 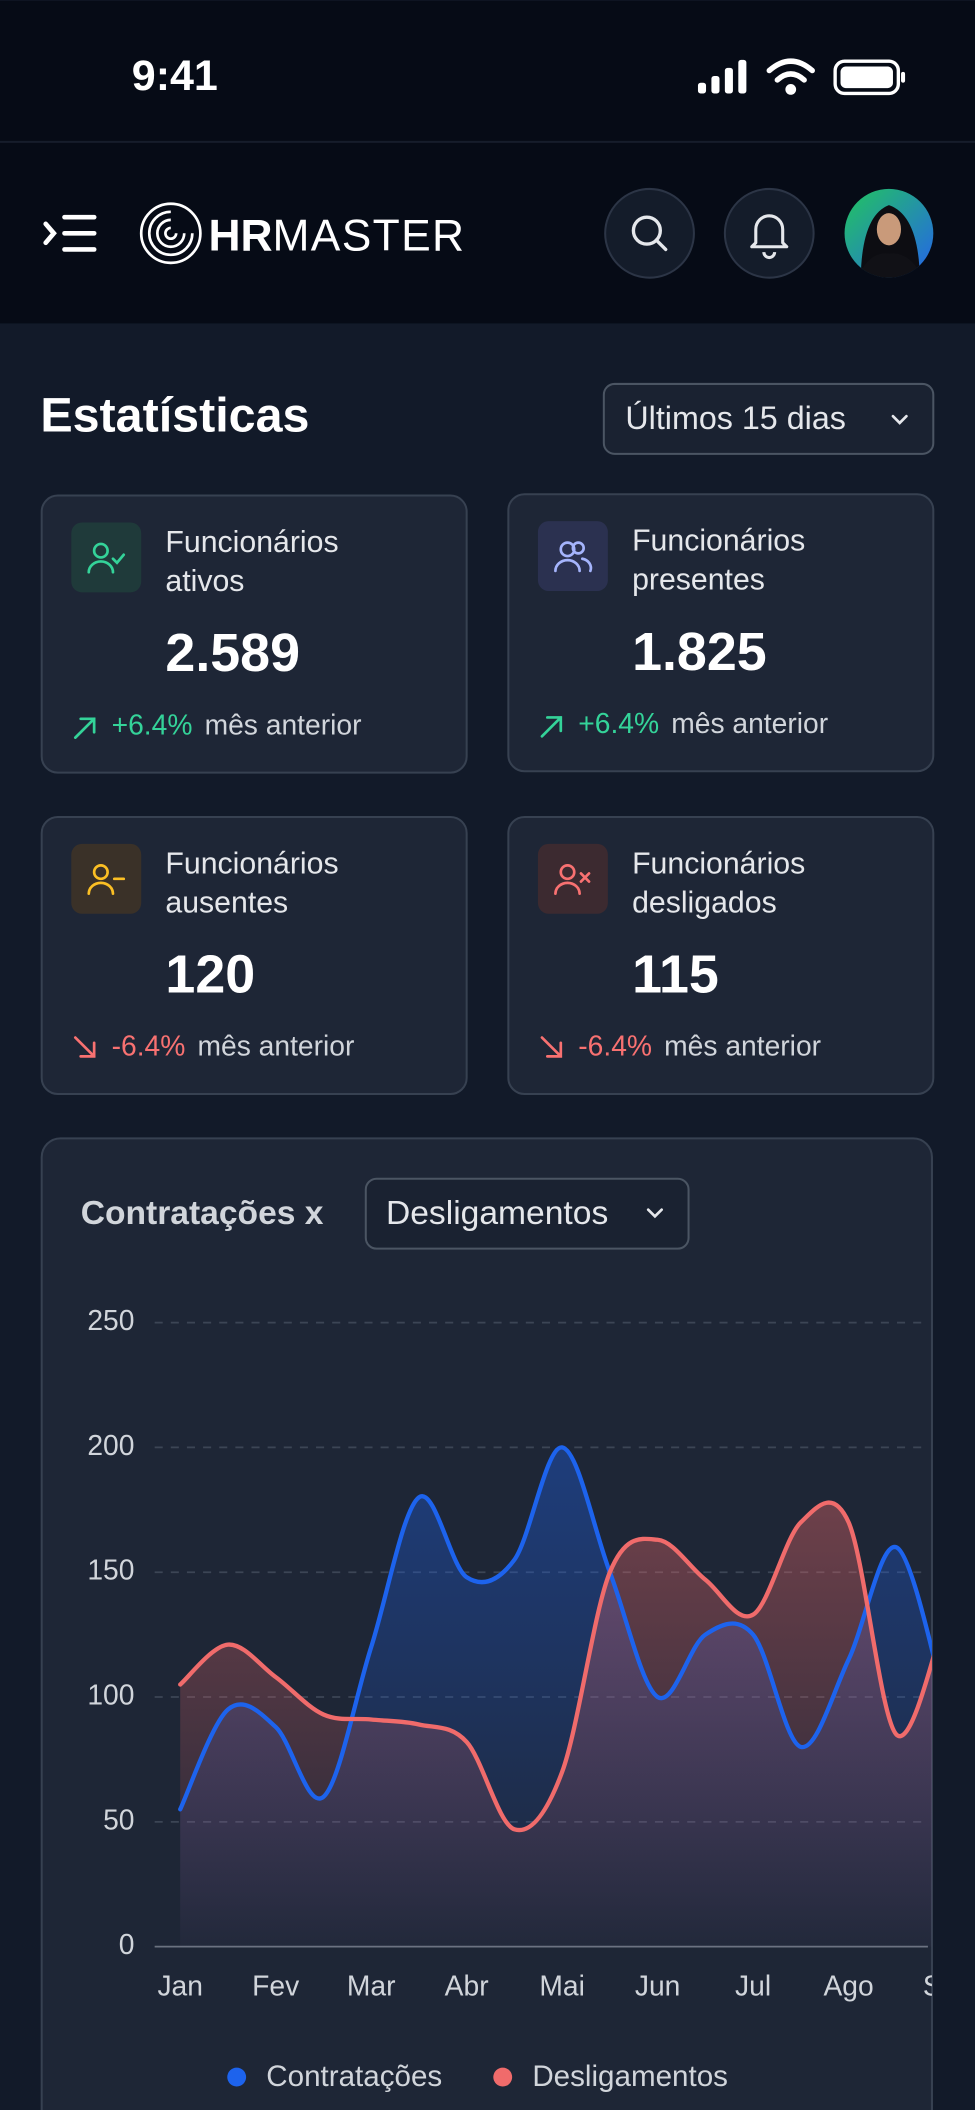 I want to click on x-tick-label: Abr, so click(x=467, y=1986).